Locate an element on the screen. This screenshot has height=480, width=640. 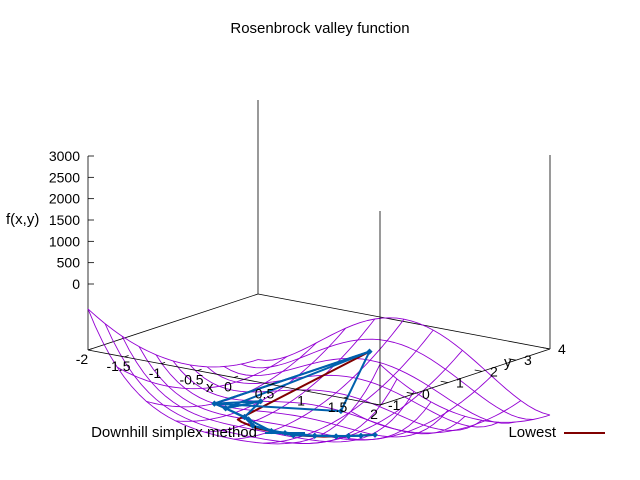
z-axis-ticks: 0 500 1000 1500 2000 2500 3000 is located at coordinates (71, 220).